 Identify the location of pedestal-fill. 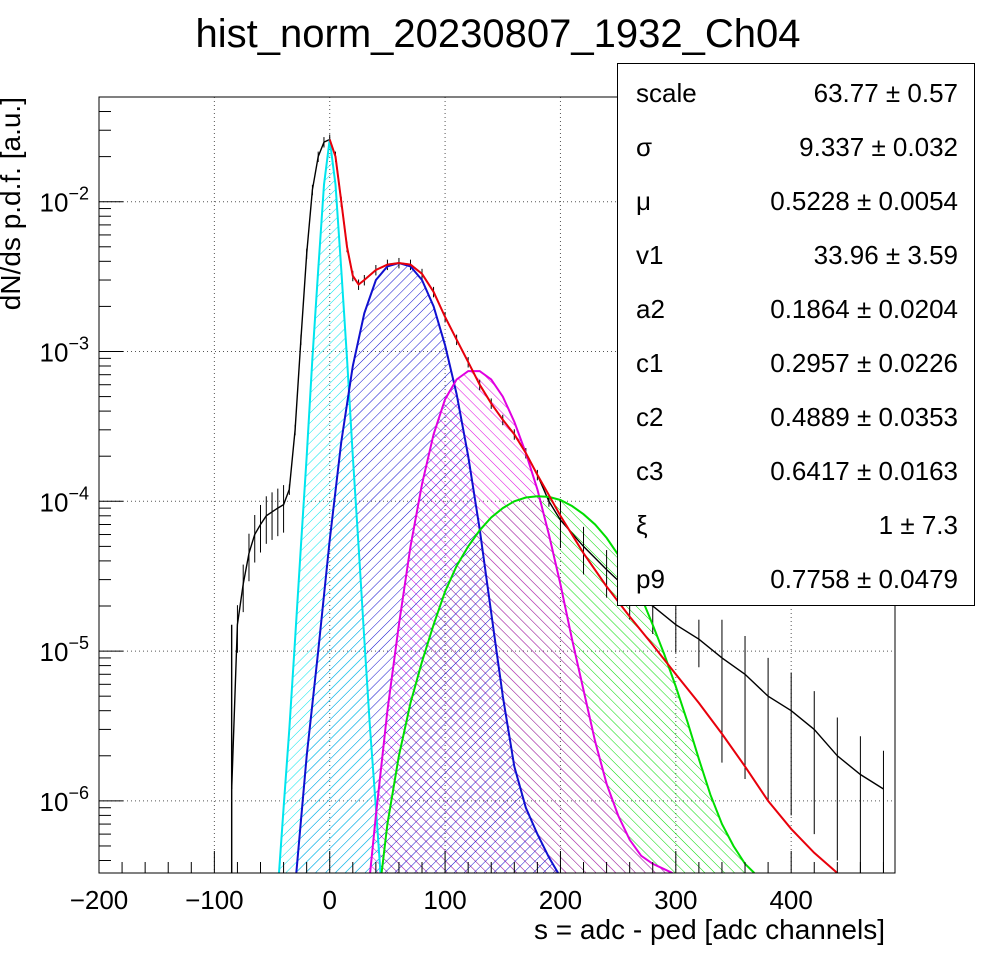
(330, 506).